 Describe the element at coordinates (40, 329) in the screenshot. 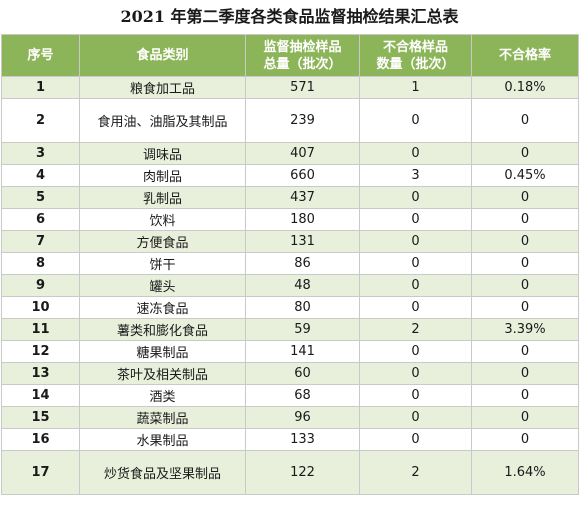

I see `cell-index: 11` at that location.